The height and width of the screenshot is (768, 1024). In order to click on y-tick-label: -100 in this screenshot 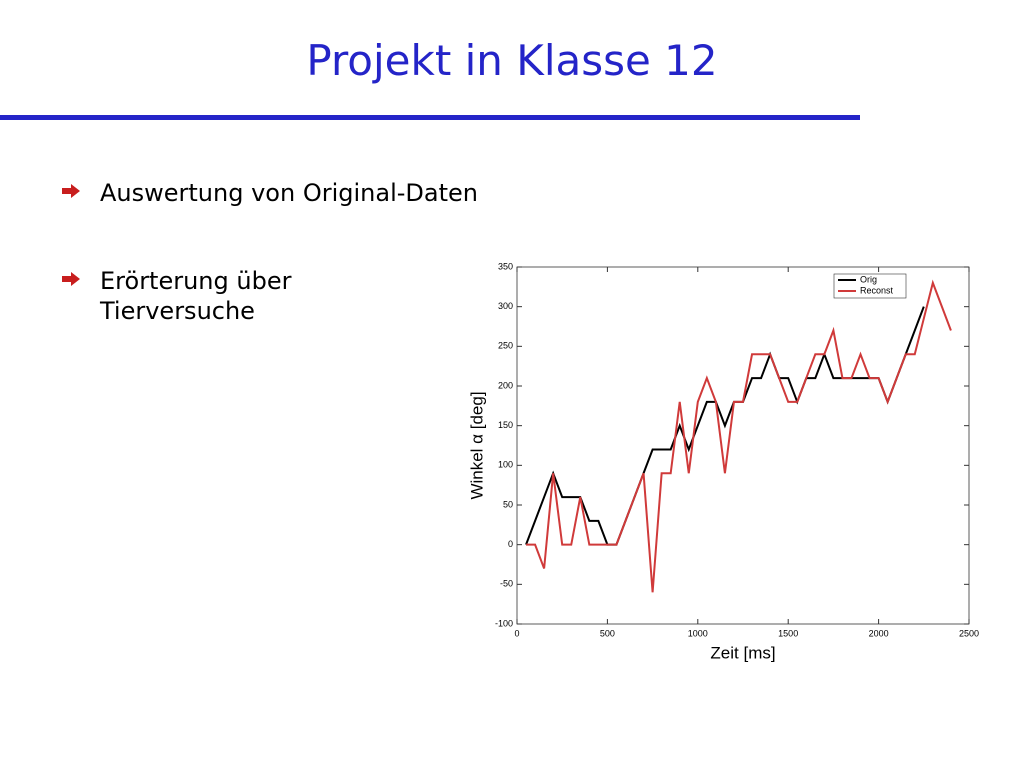, I will do `click(504, 623)`.